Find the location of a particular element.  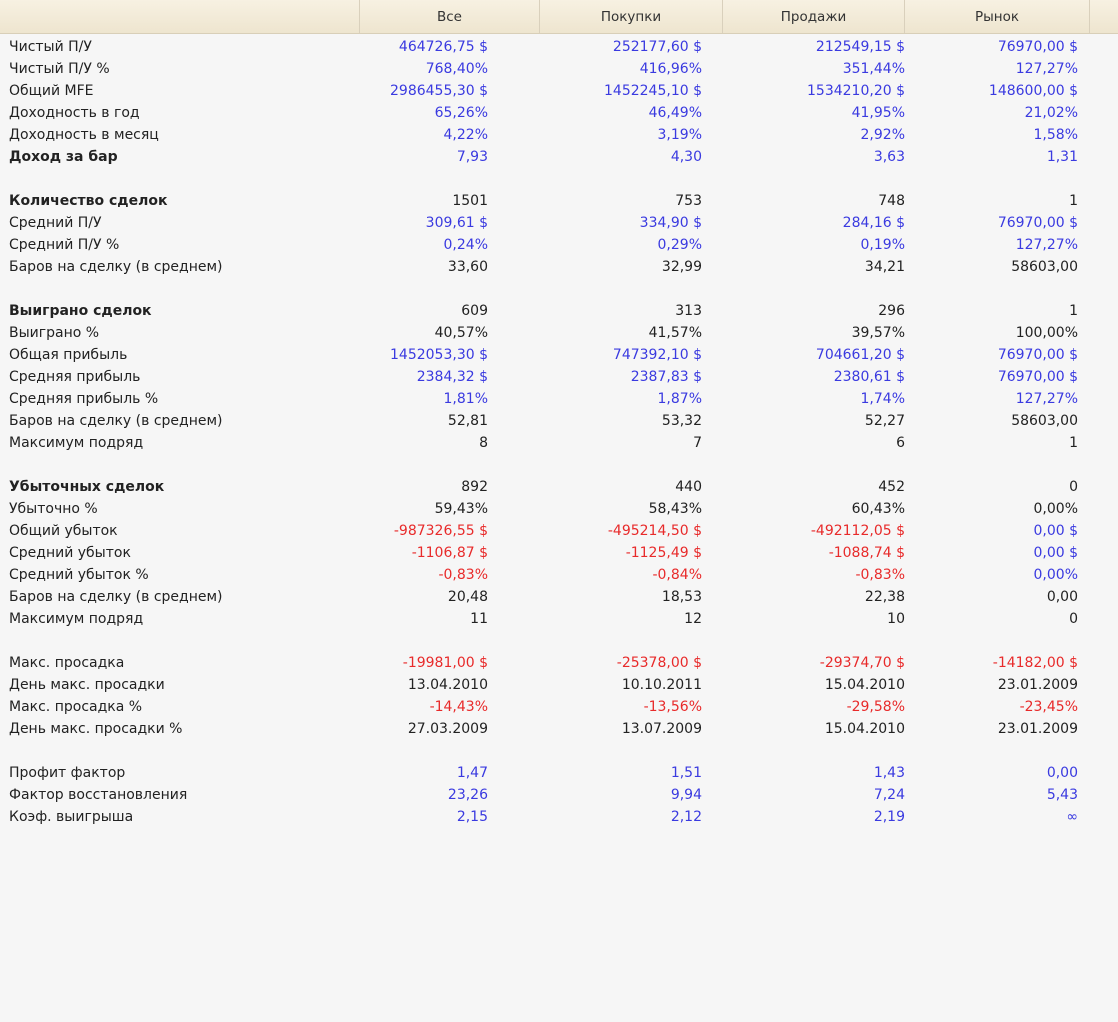

table-row: Доходность в месяц 4,22% 3,19% 2,92% 1,58% is located at coordinates (559, 135).